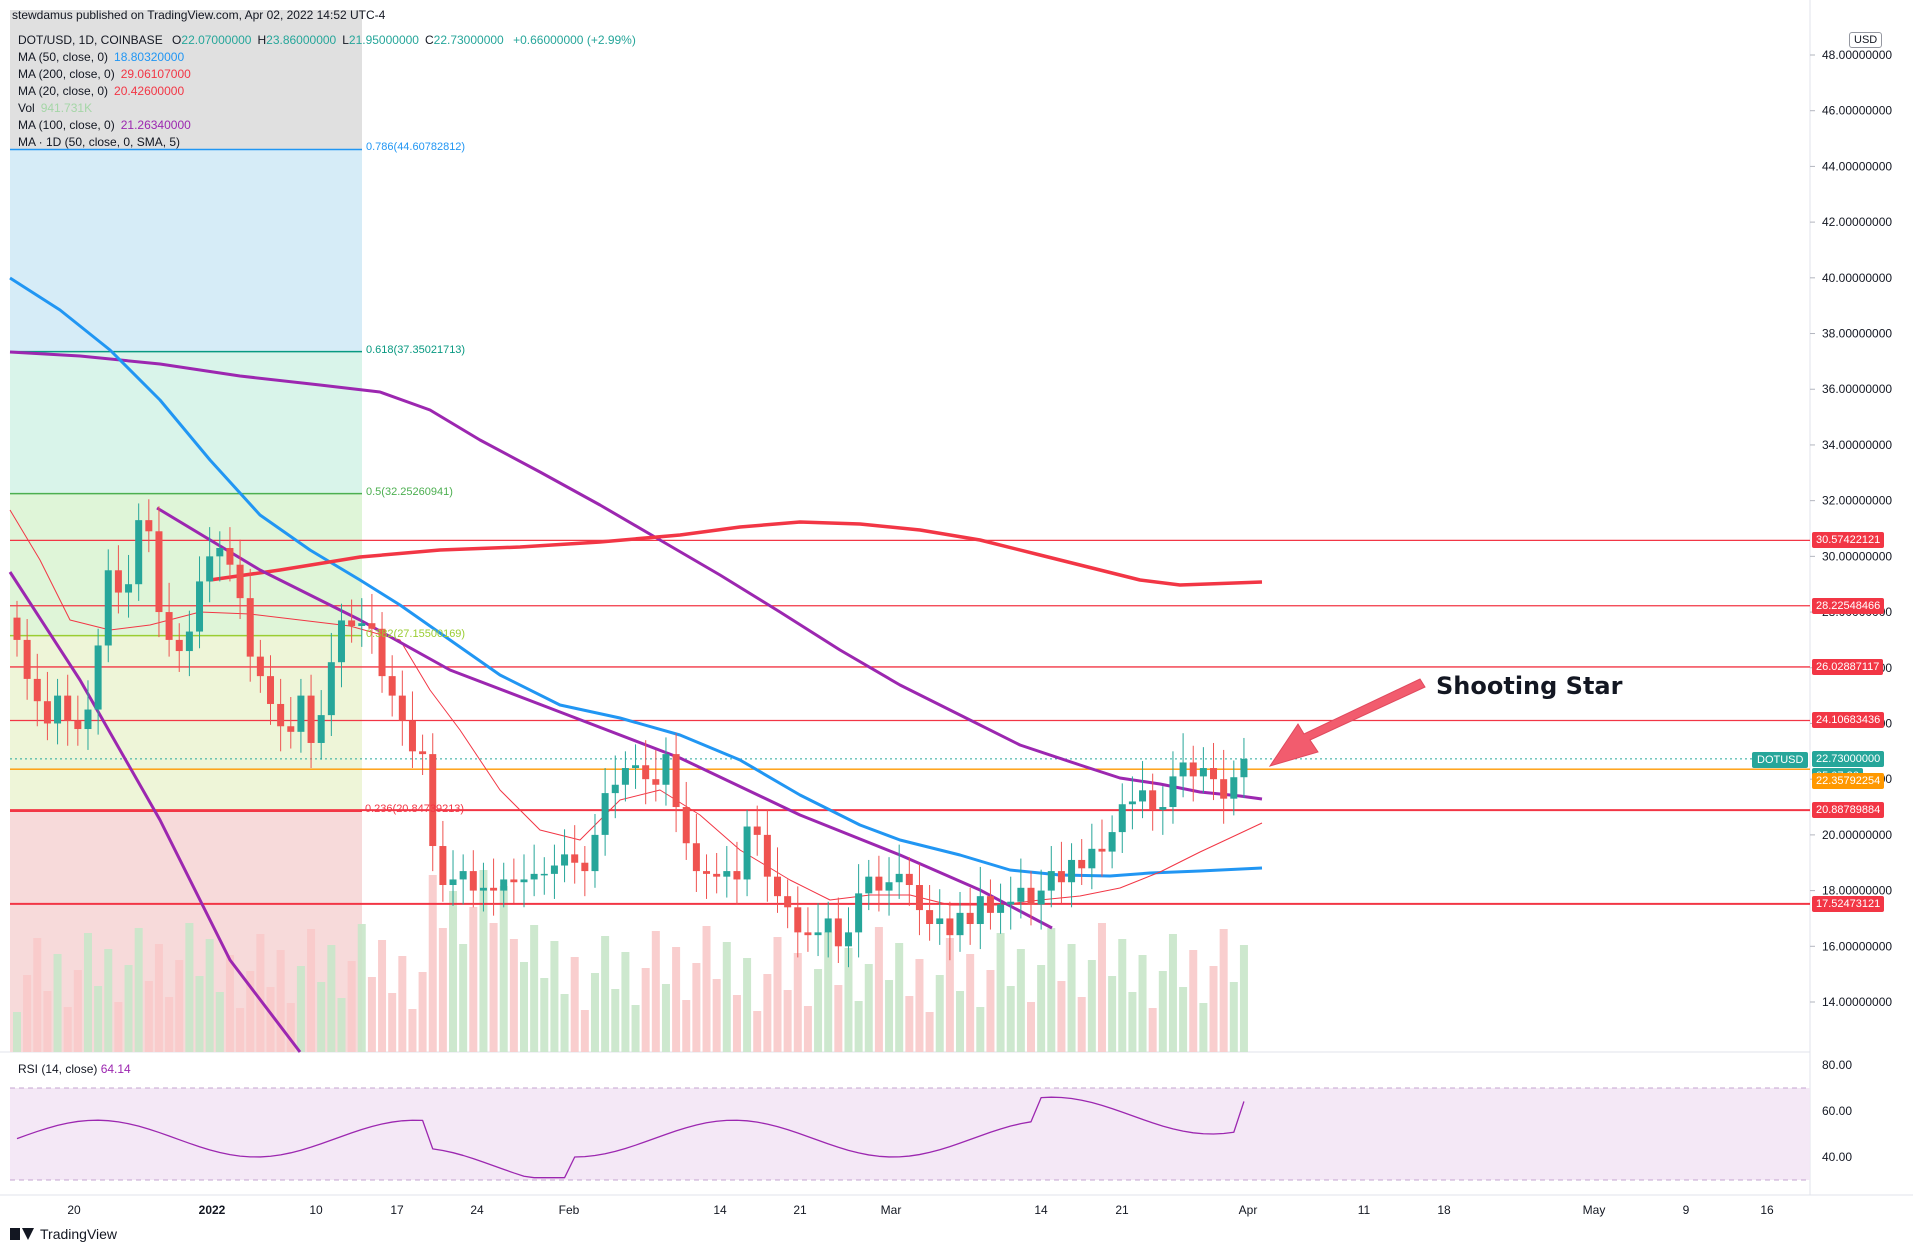 This screenshot has width=1913, height=1250. What do you see at coordinates (1857, 55) in the screenshot?
I see `price-tick-label: 48.00000000` at bounding box center [1857, 55].